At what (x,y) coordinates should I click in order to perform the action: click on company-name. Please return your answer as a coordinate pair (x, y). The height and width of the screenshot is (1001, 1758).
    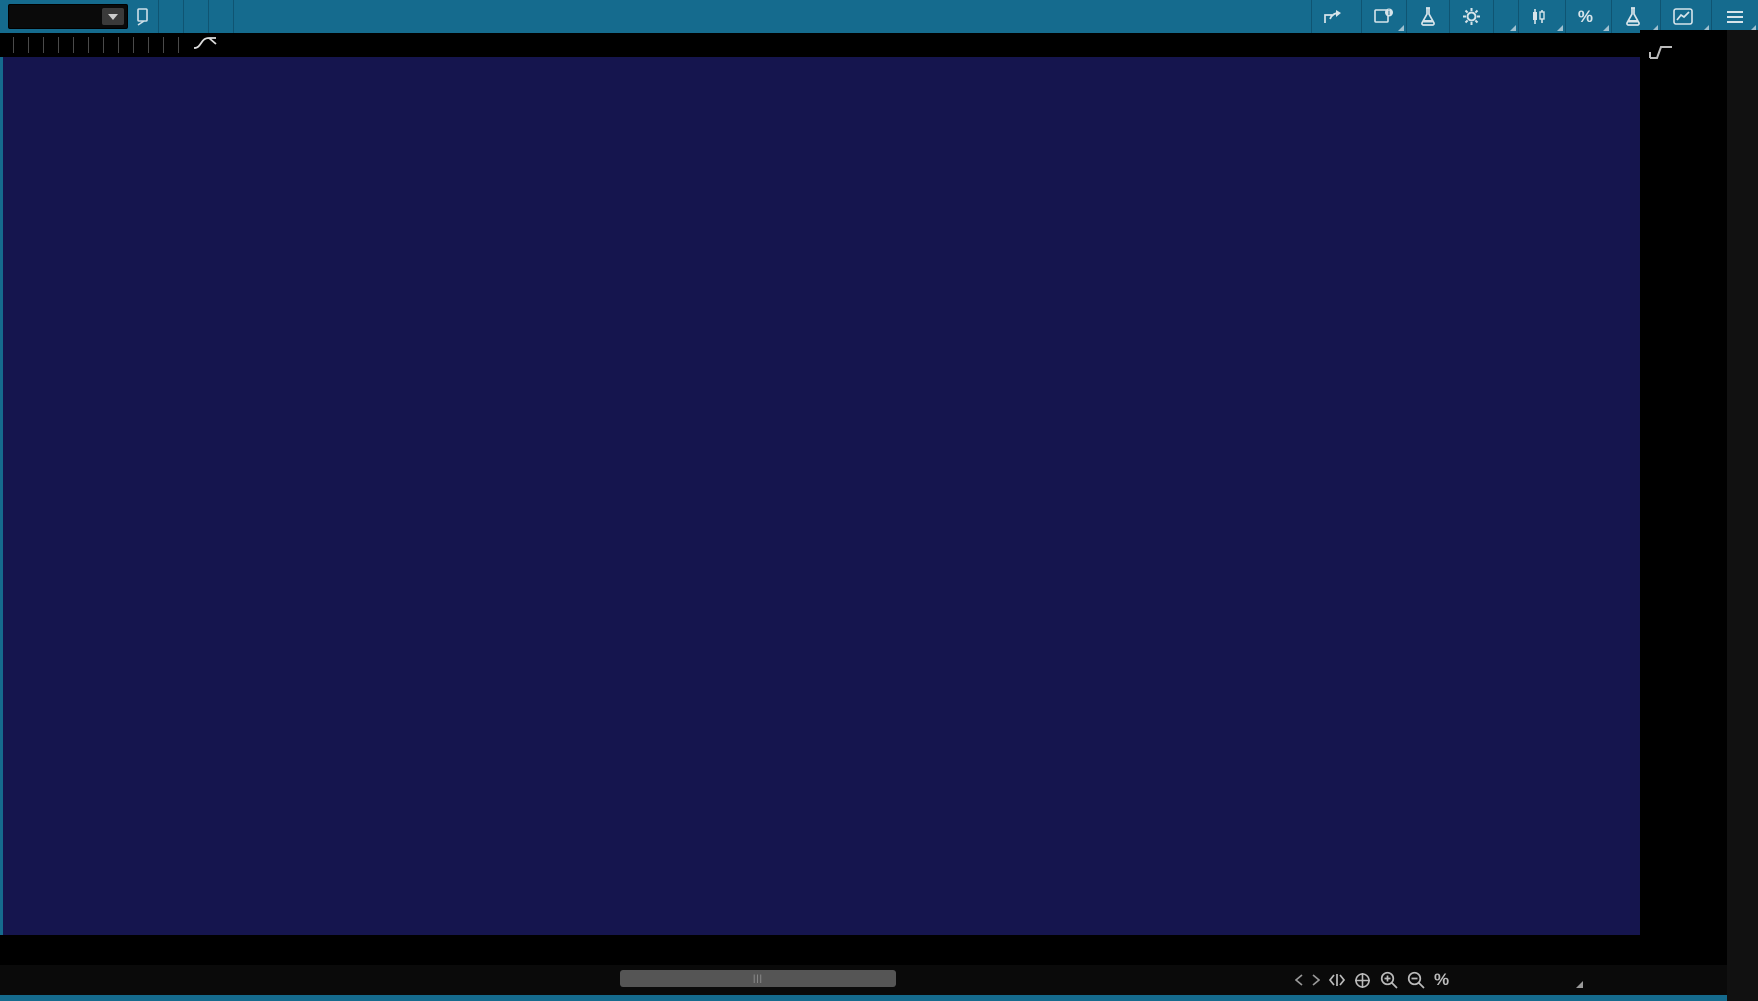
    Looking at the image, I should click on (171, 16).